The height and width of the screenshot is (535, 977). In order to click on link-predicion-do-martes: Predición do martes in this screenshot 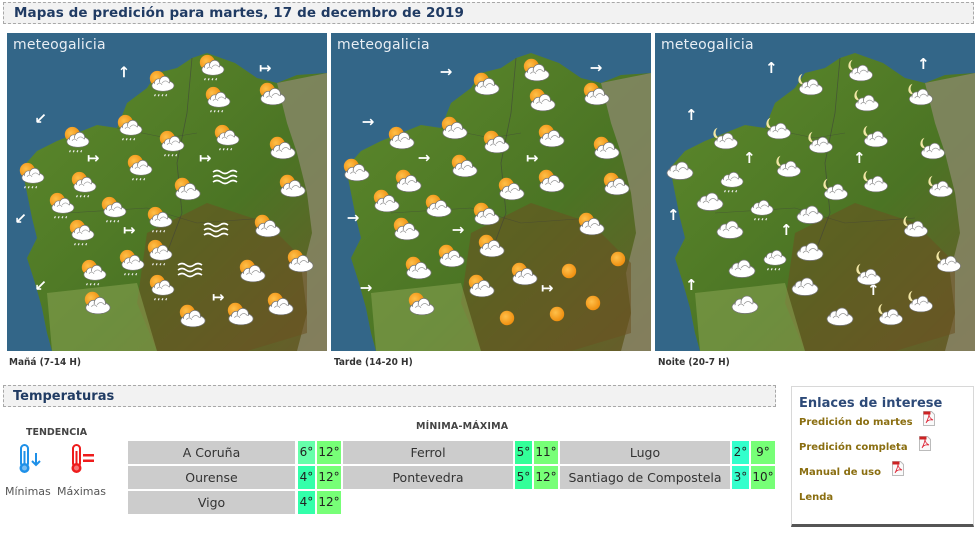, I will do `click(886, 426)`.